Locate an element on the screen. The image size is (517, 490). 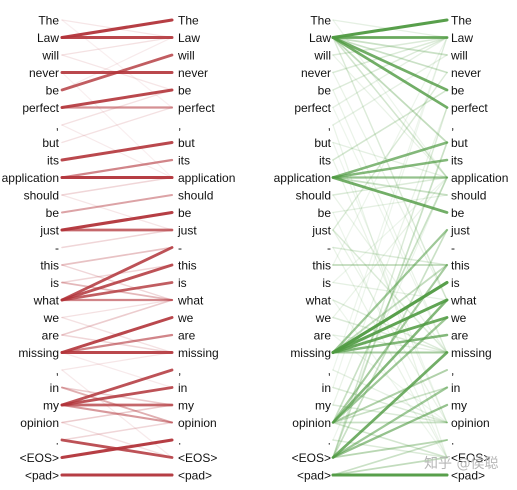
left-source-token: The is located at coordinates (48, 21).